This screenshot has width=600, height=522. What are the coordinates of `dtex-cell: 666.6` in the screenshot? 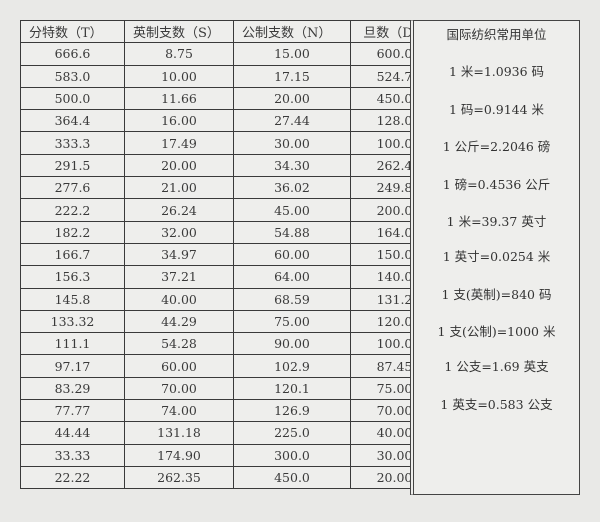 It's located at (72, 54).